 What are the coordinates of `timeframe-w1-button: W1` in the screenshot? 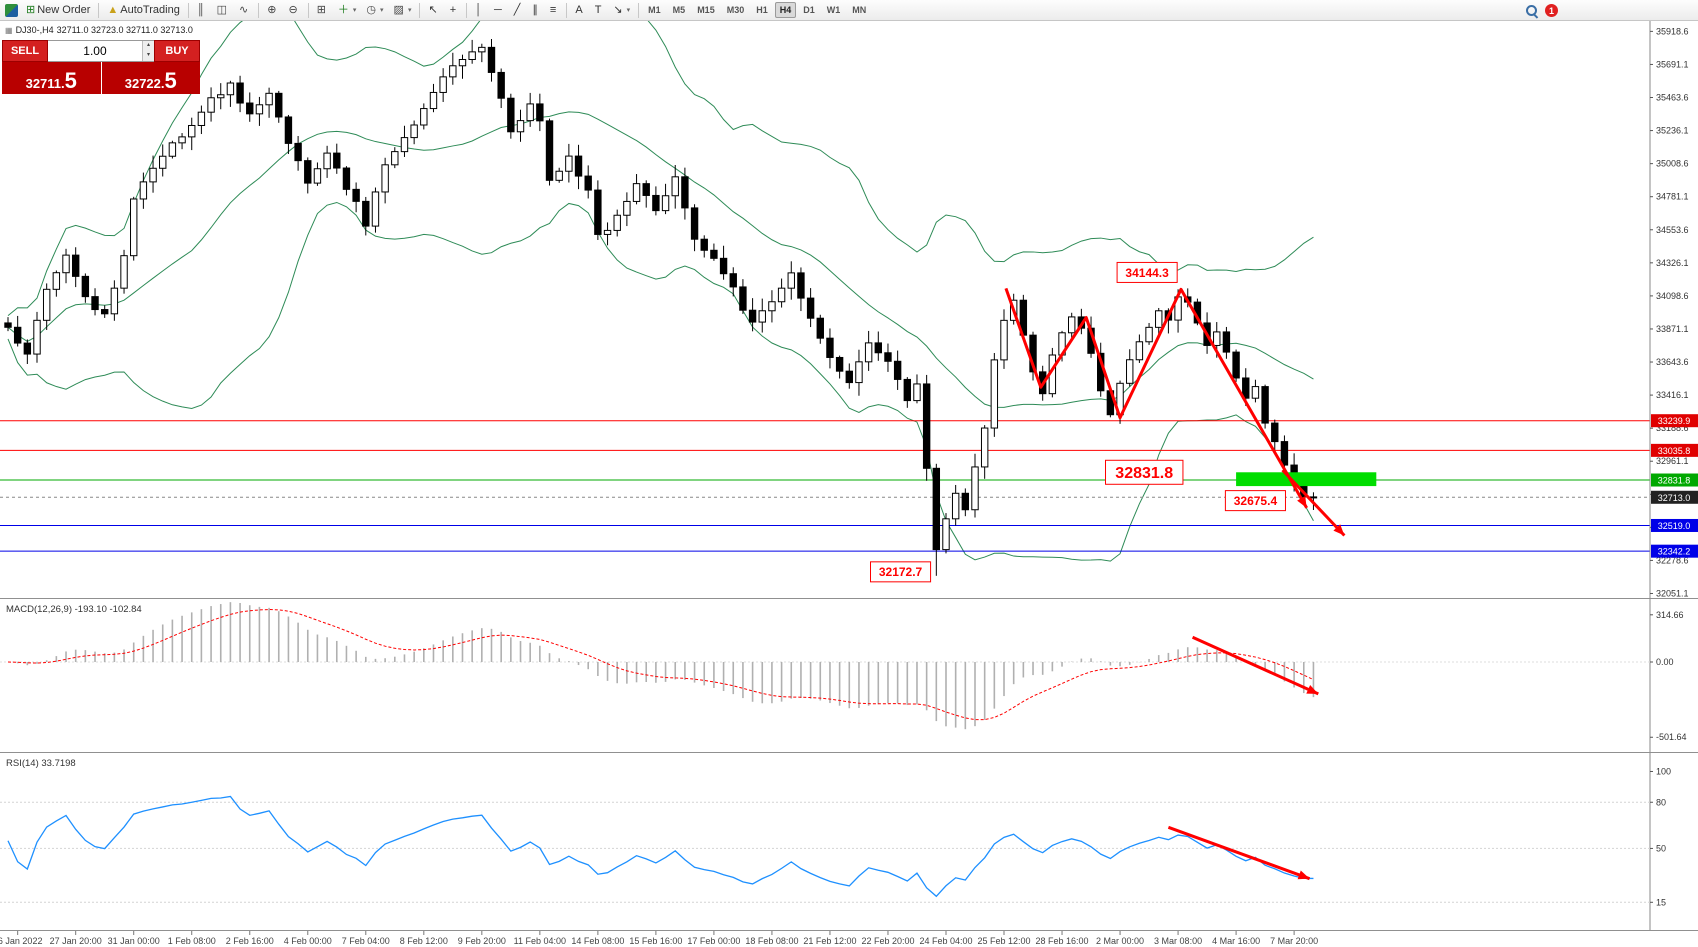 It's located at (833, 10).